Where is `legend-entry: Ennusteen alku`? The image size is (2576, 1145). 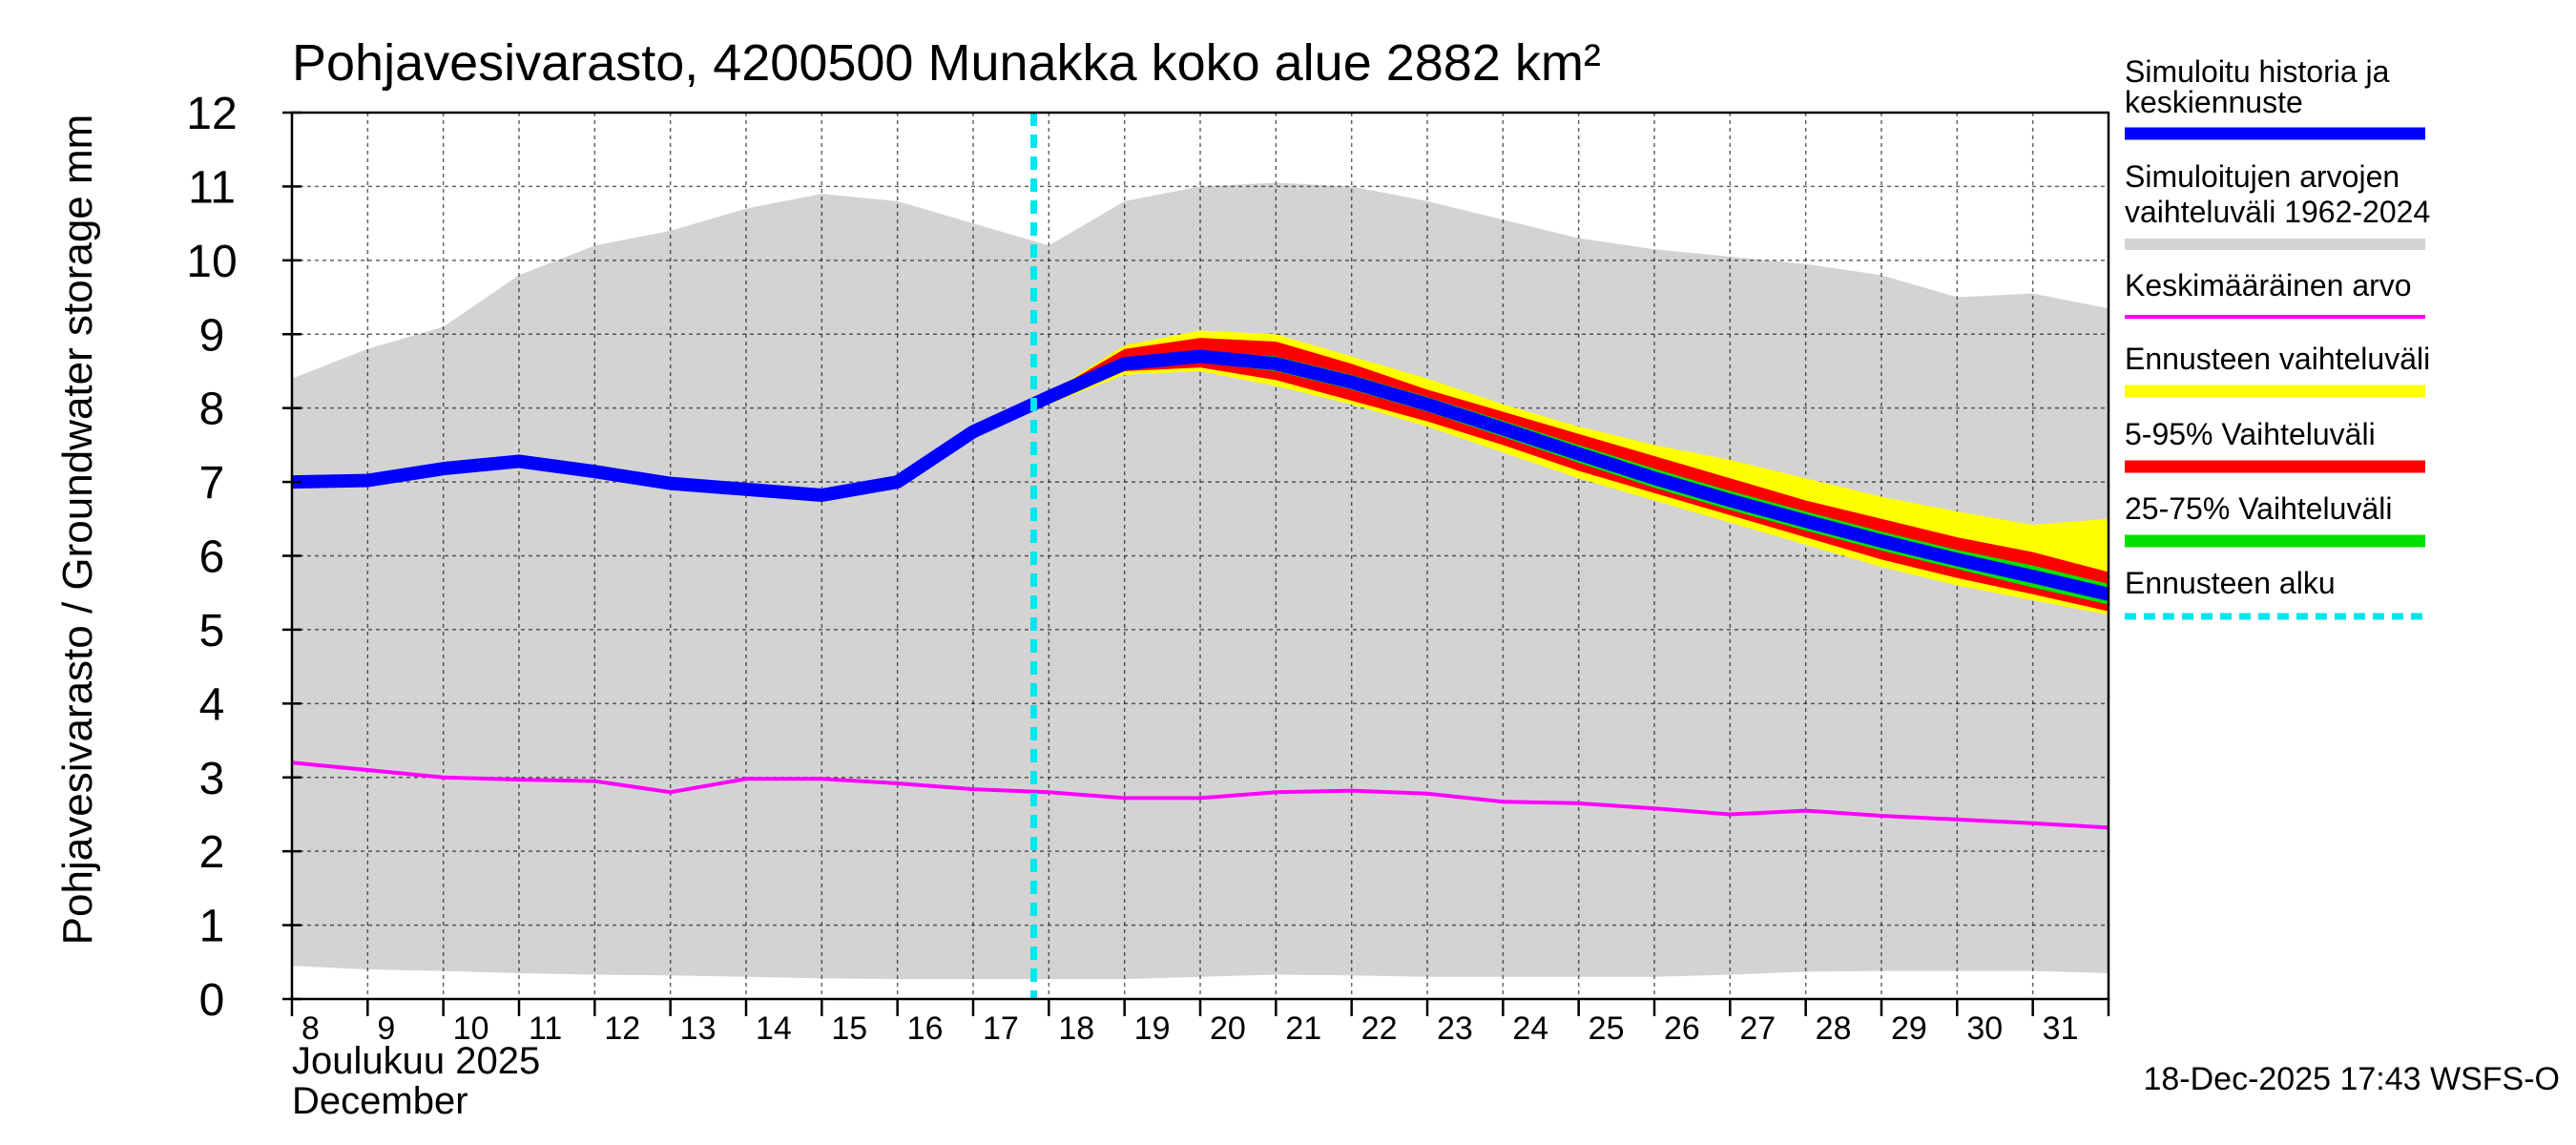 legend-entry: Ennusteen alku is located at coordinates (2275, 593).